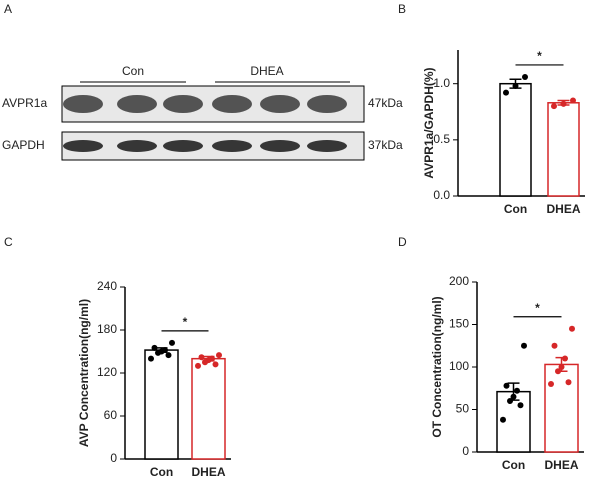 The image size is (600, 483). What do you see at coordinates (23, 145) in the screenshot?
I see `row-label: GAPDH` at bounding box center [23, 145].